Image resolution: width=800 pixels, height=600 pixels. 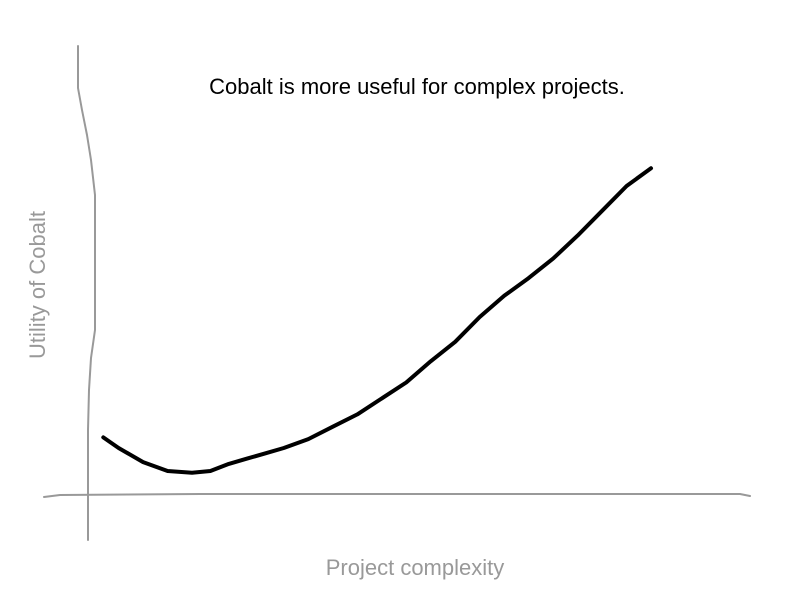 What do you see at coordinates (397, 495) in the screenshot?
I see `x-axis` at bounding box center [397, 495].